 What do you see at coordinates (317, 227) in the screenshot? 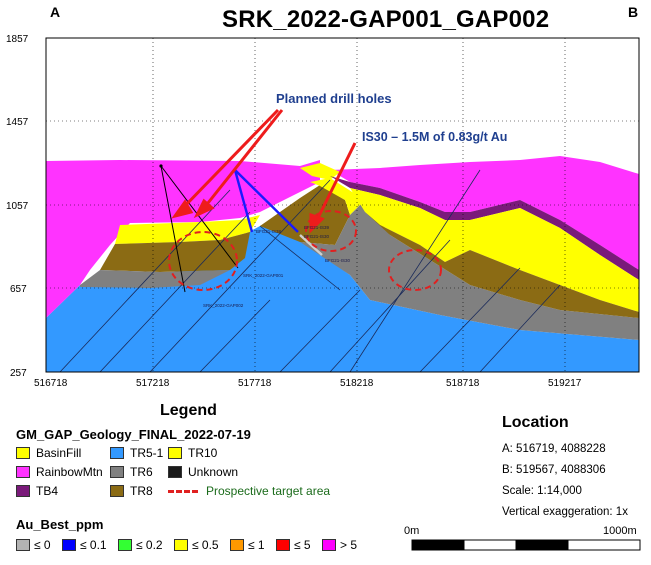
I see `hole-label-is39: BFG21-IS39` at bounding box center [317, 227].